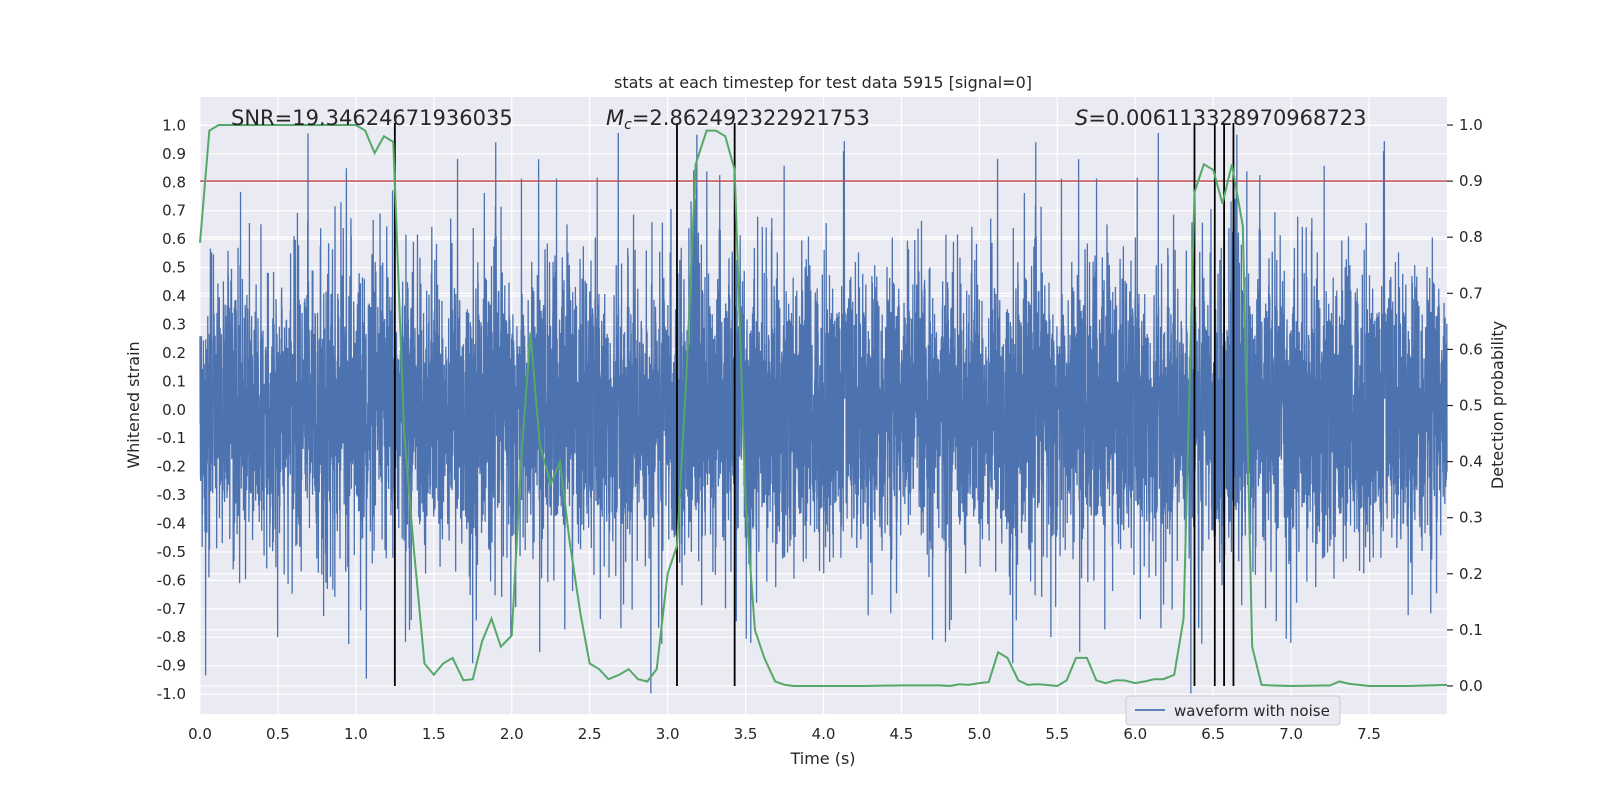  Describe the element at coordinates (1471, 686) in the screenshot. I see `right-y-tick-label: 0.0` at that location.